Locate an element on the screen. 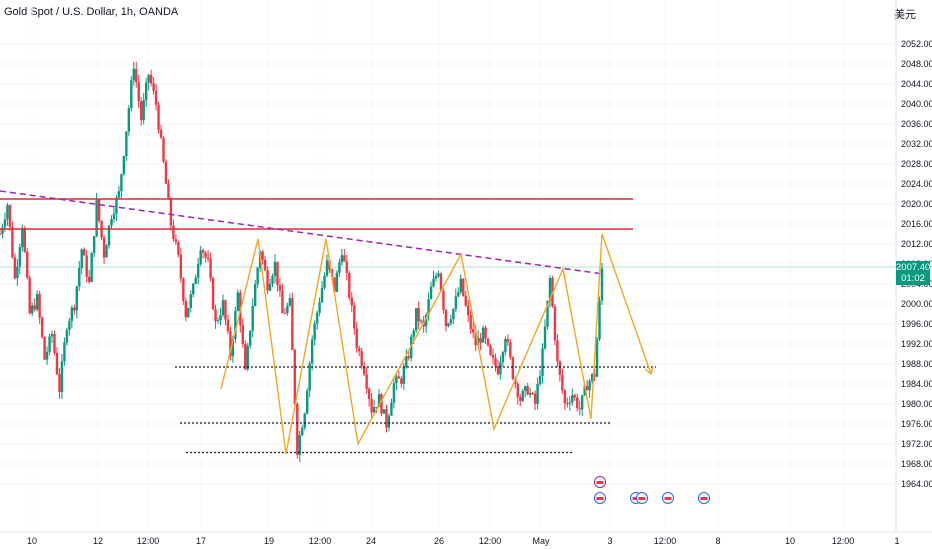 This screenshot has height=550, width=932. y-tick-label: 2040.000 is located at coordinates (916, 104).